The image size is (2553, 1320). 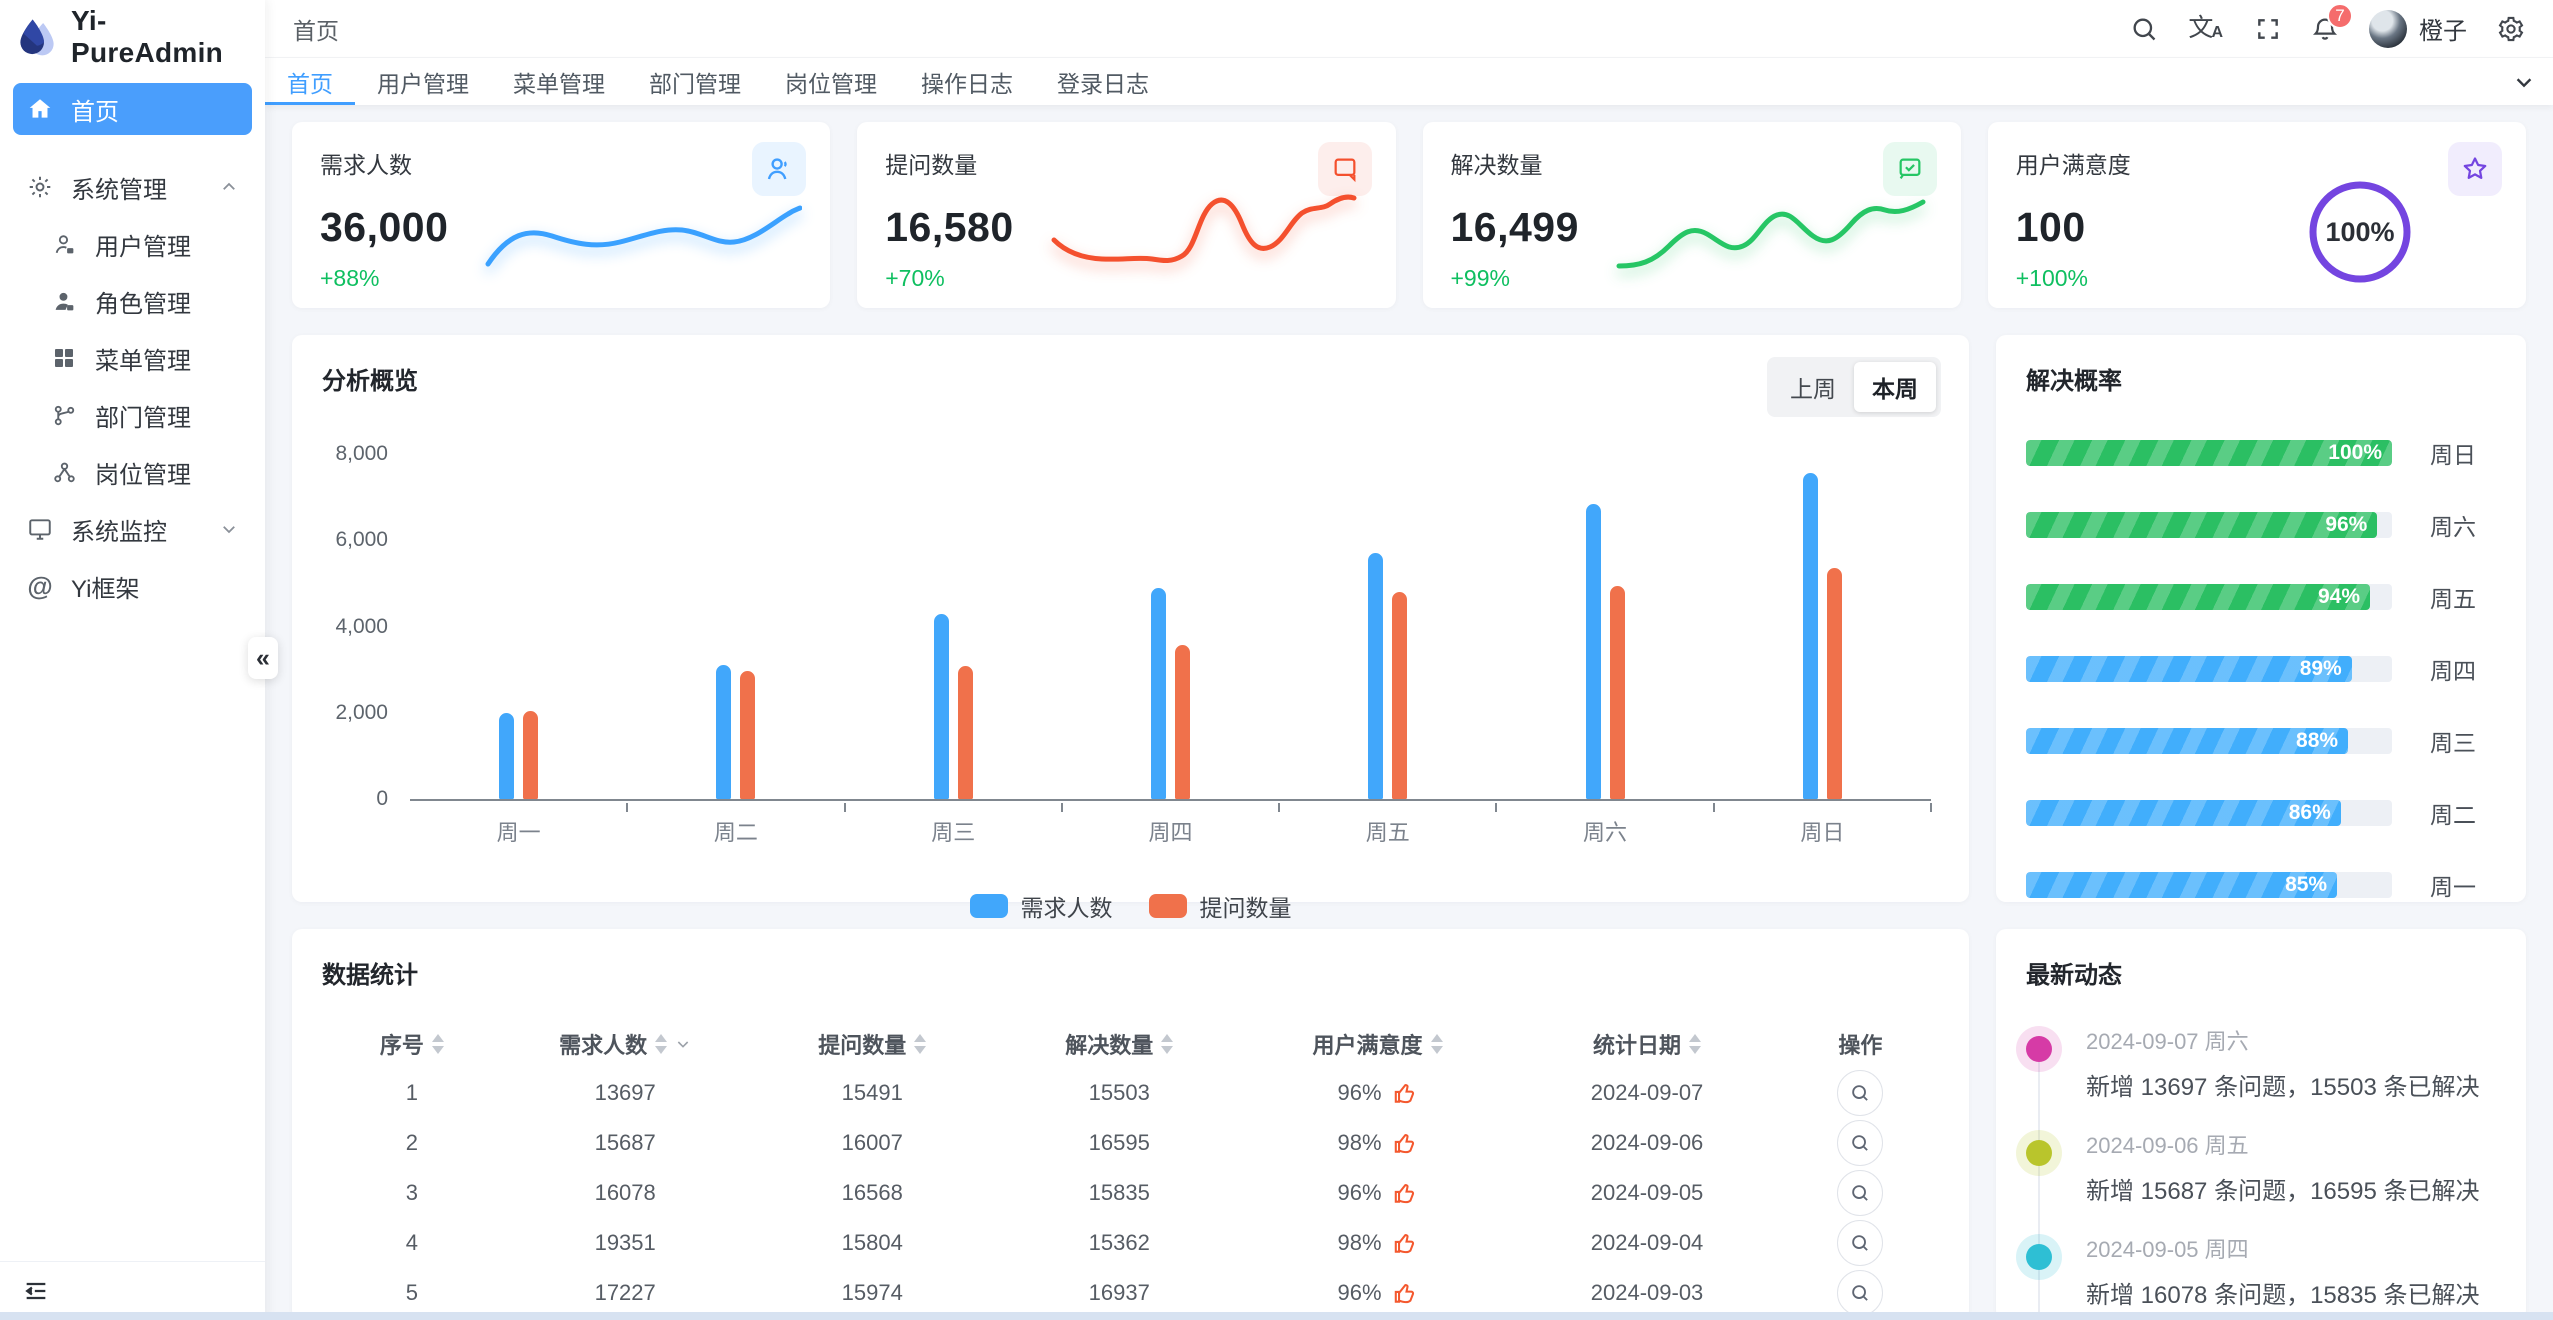 What do you see at coordinates (2039, 1049) in the screenshot?
I see `timeline-dot` at bounding box center [2039, 1049].